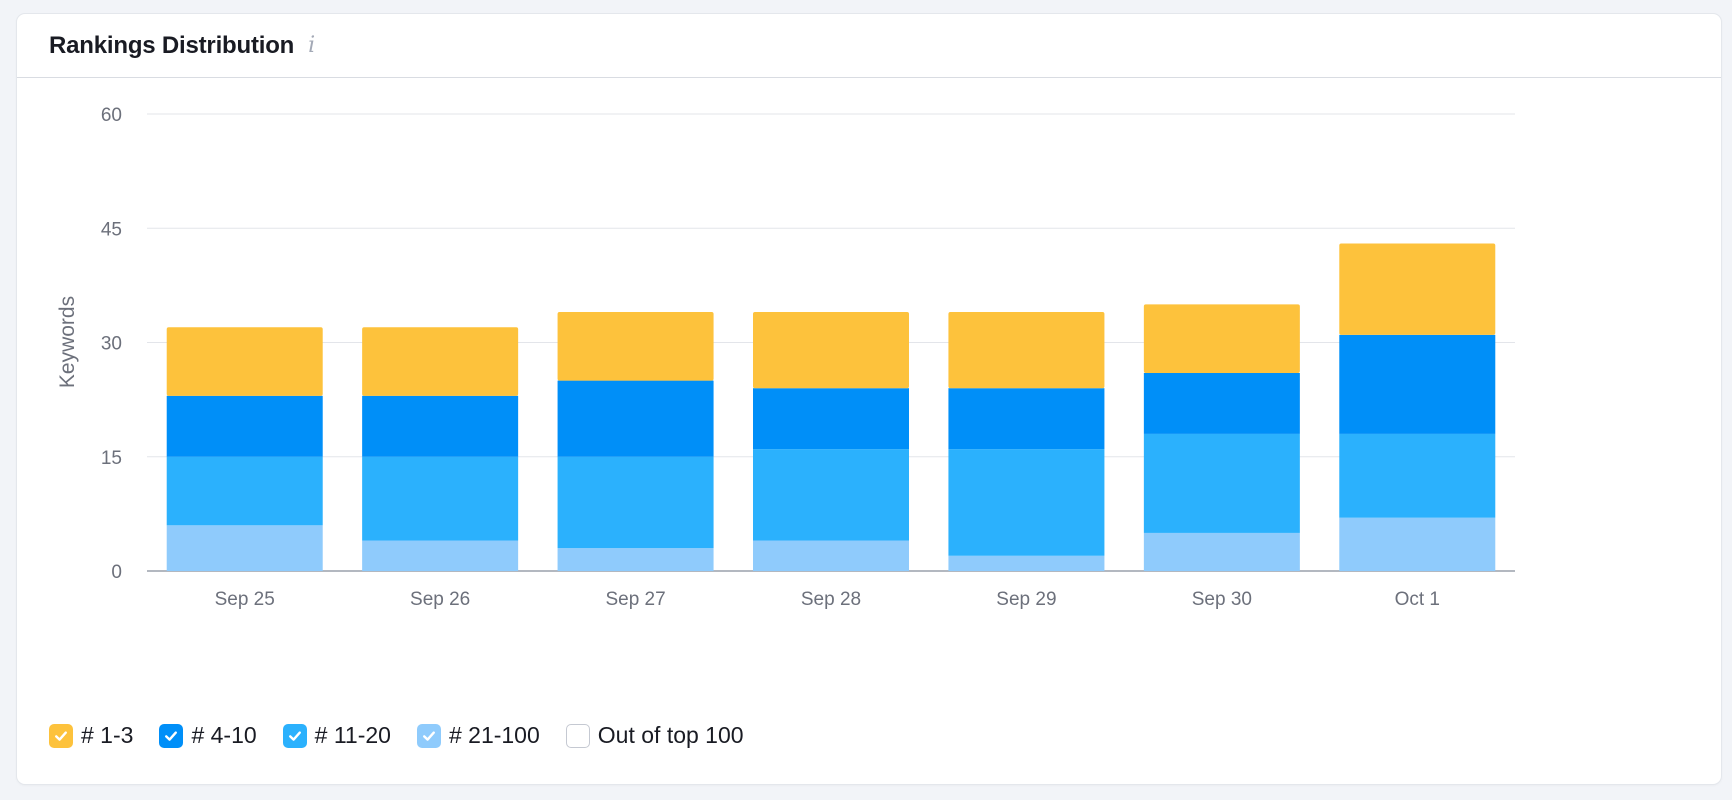 This screenshot has height=800, width=1732. Describe the element at coordinates (1222, 599) in the screenshot. I see `x-tick-label: Sep 30` at that location.